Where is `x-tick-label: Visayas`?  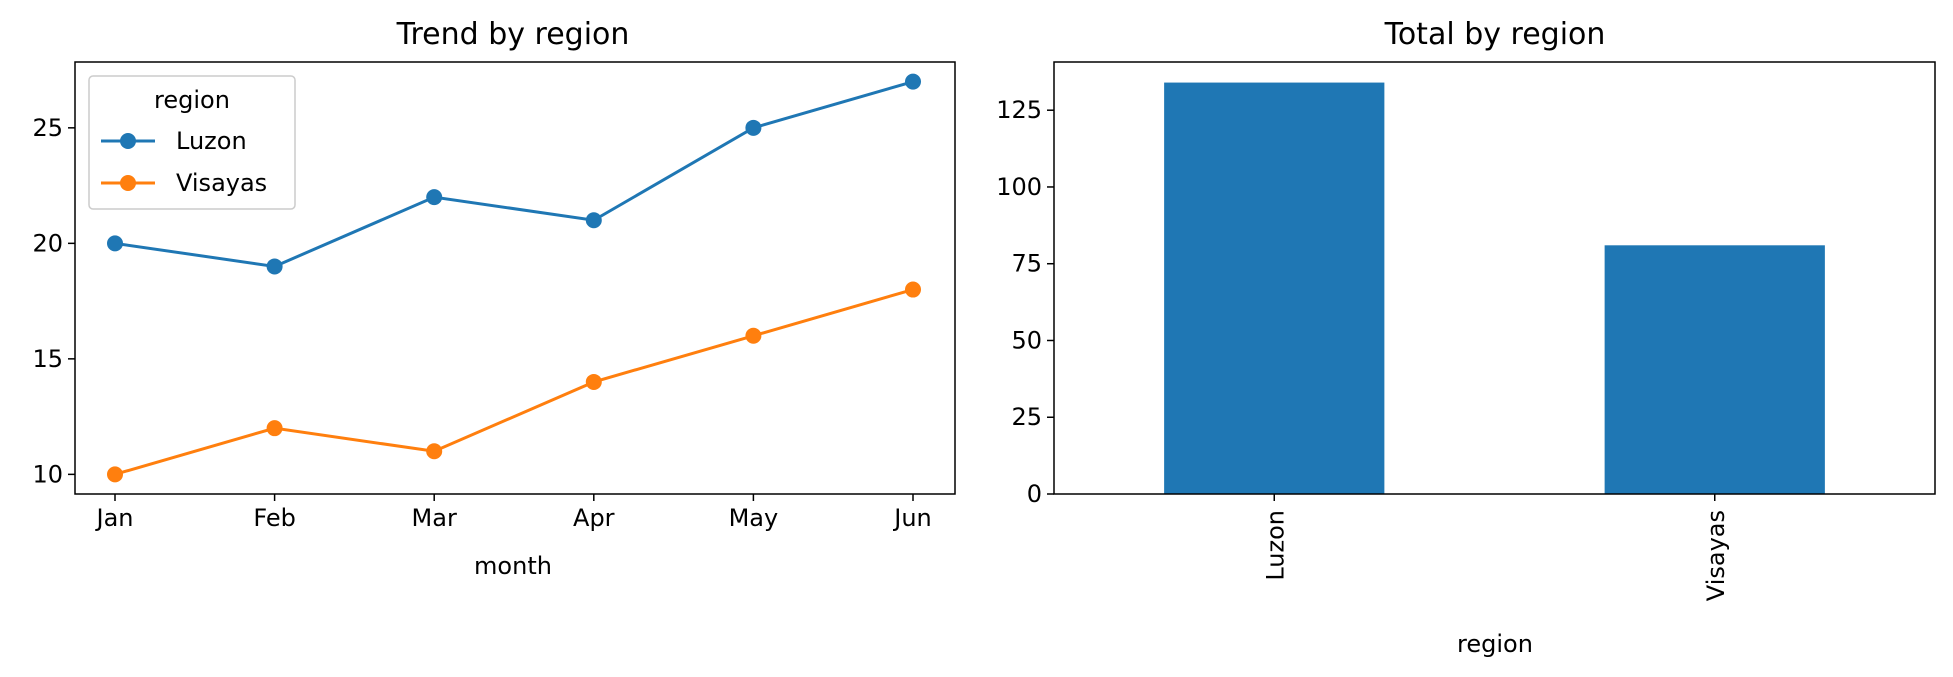
x-tick-label: Visayas is located at coordinates (1716, 555).